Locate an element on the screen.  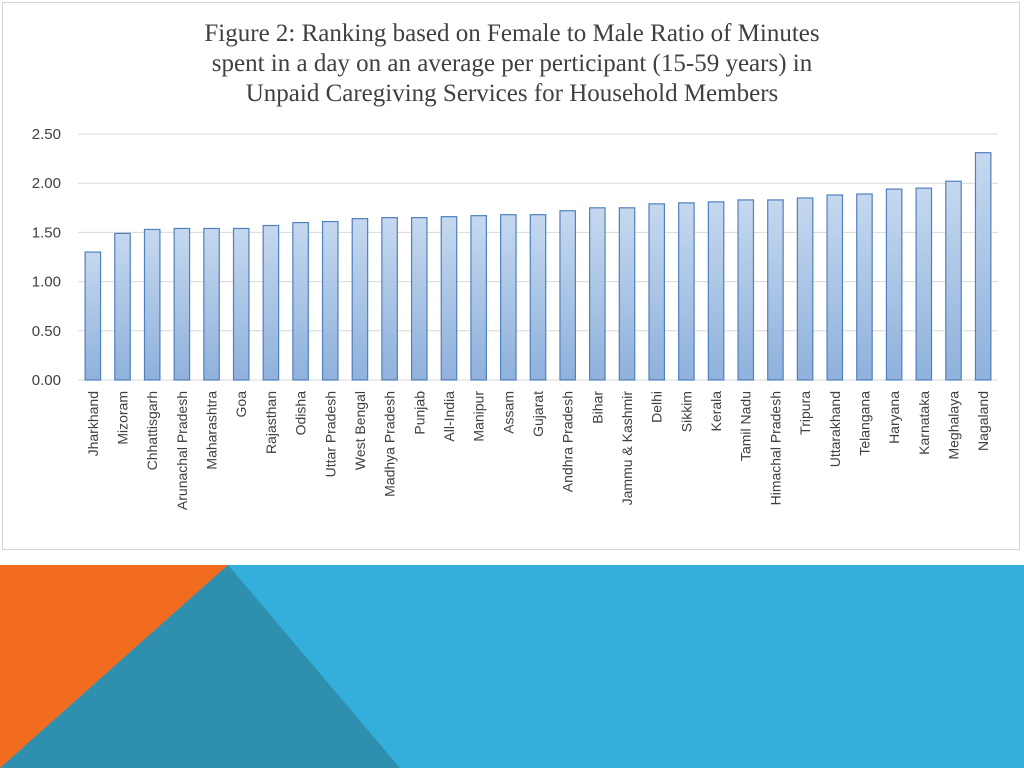
x-category-label: All-India is located at coordinates (449, 416).